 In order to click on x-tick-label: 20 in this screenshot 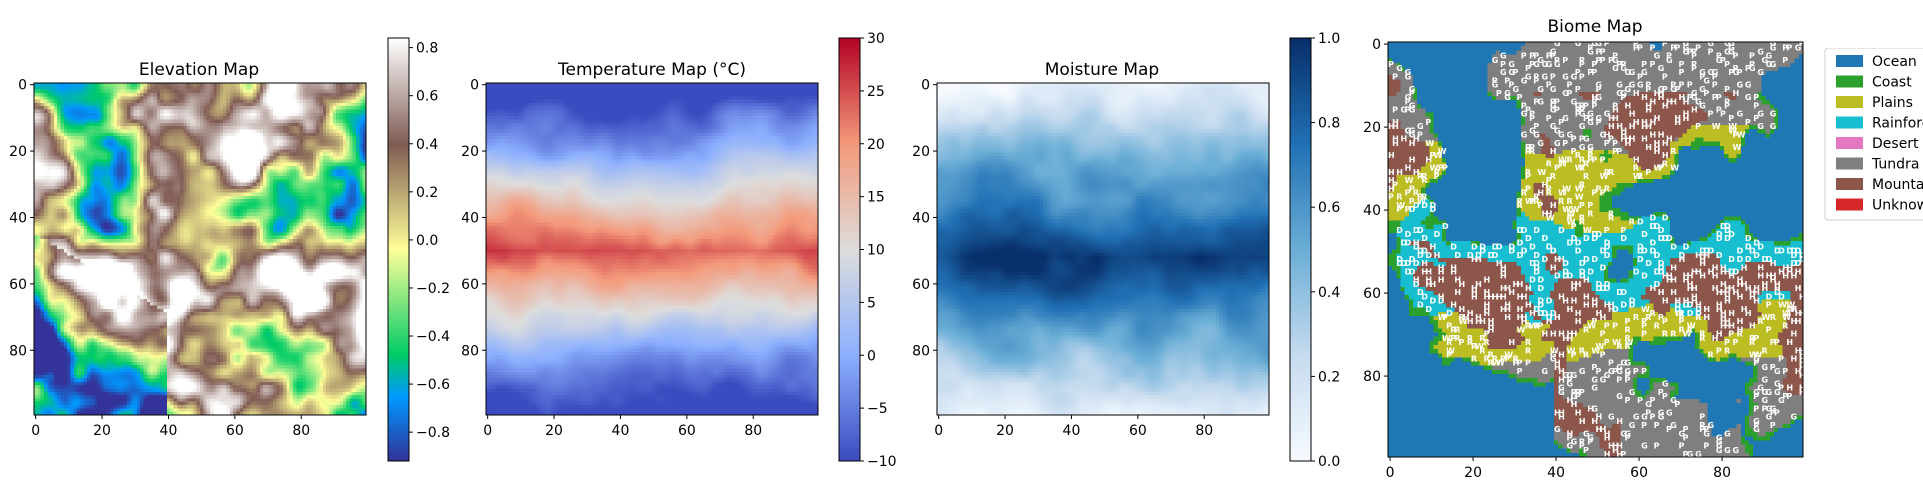, I will do `click(1473, 473)`.